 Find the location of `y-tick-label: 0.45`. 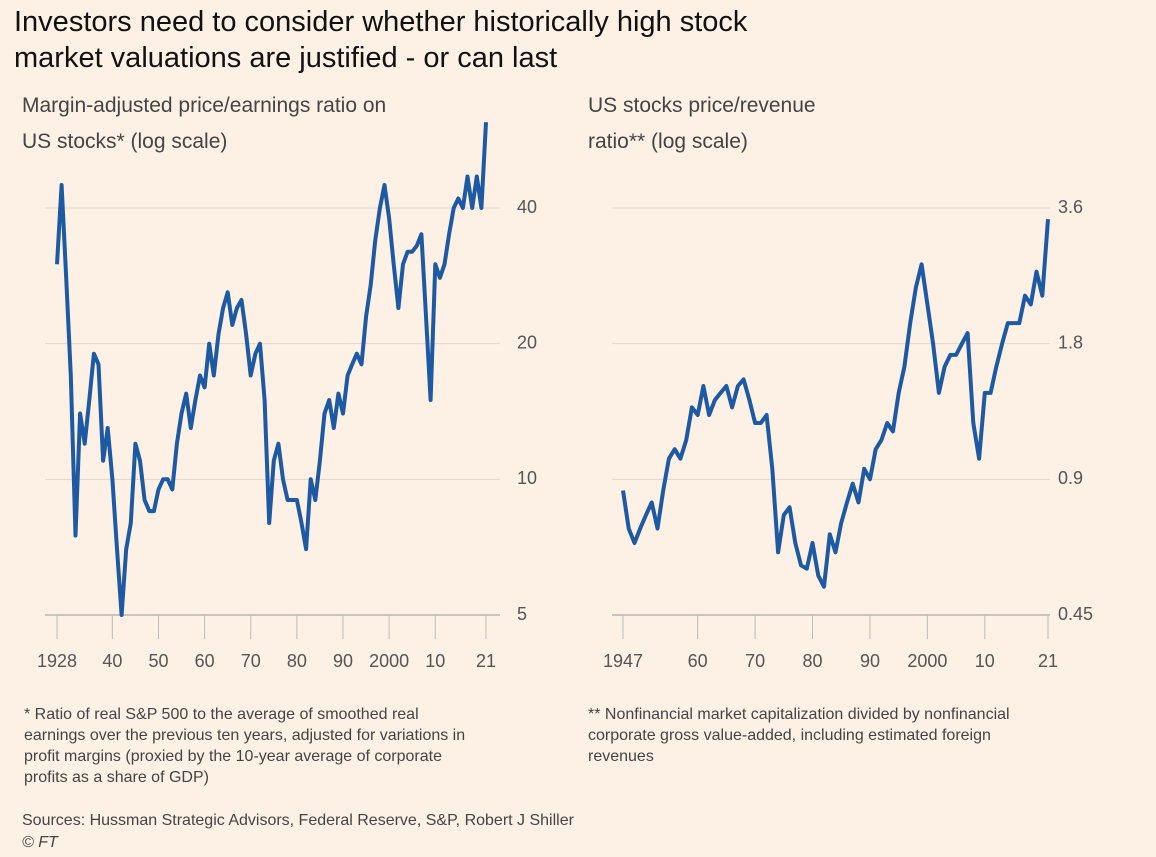

y-tick-label: 0.45 is located at coordinates (1075, 614).